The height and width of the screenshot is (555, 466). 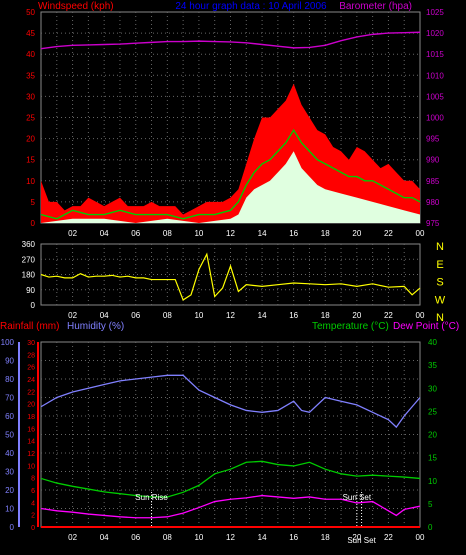 I want to click on p3-x-tick-label: 18, so click(x=325, y=537).